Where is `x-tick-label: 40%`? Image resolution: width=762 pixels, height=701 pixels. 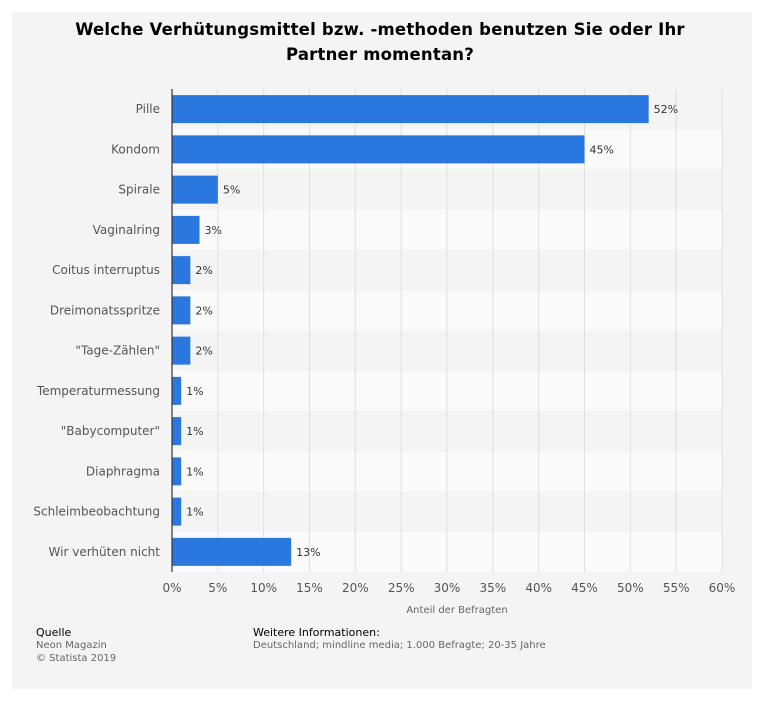
x-tick-label: 40% is located at coordinates (538, 588).